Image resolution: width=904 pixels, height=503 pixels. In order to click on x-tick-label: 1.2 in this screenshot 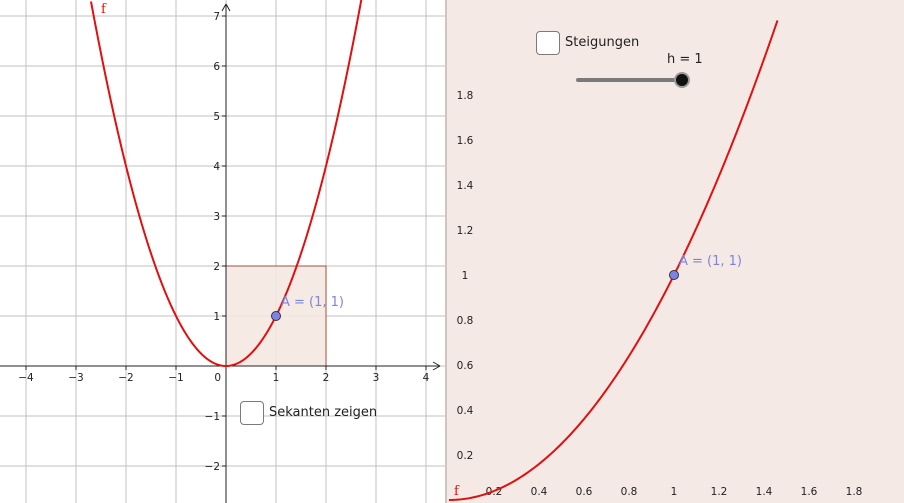, I will do `click(719, 492)`.